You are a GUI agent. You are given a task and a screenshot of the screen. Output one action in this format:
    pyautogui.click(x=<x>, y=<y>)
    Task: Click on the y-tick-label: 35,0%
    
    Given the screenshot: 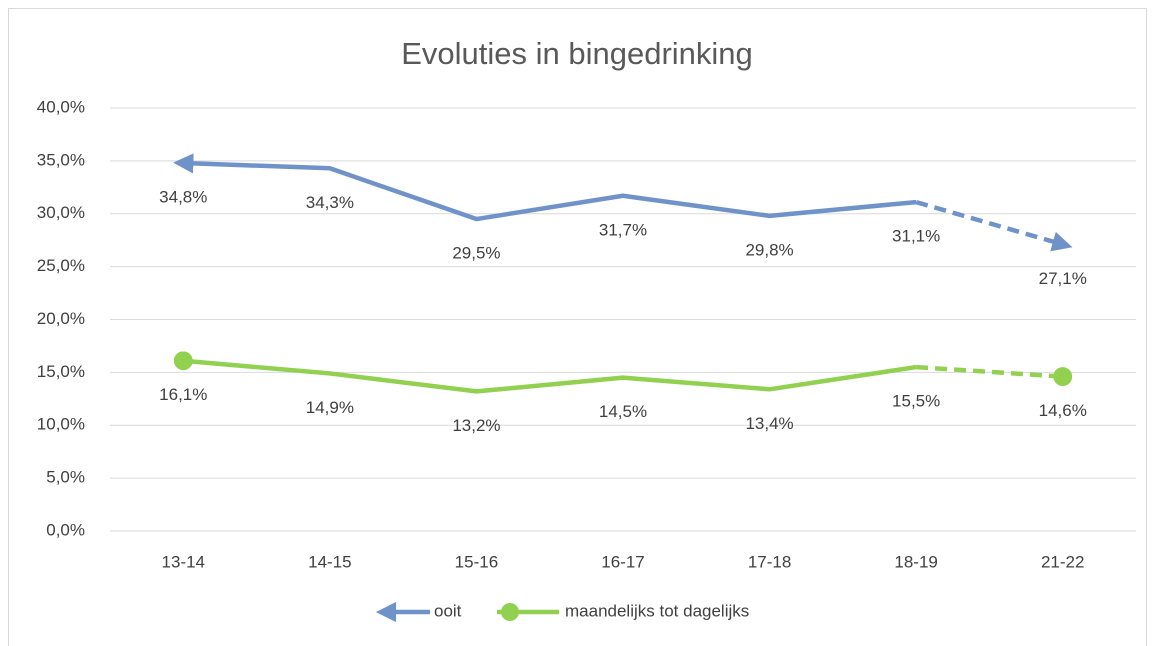 What is the action you would take?
    pyautogui.click(x=61, y=159)
    